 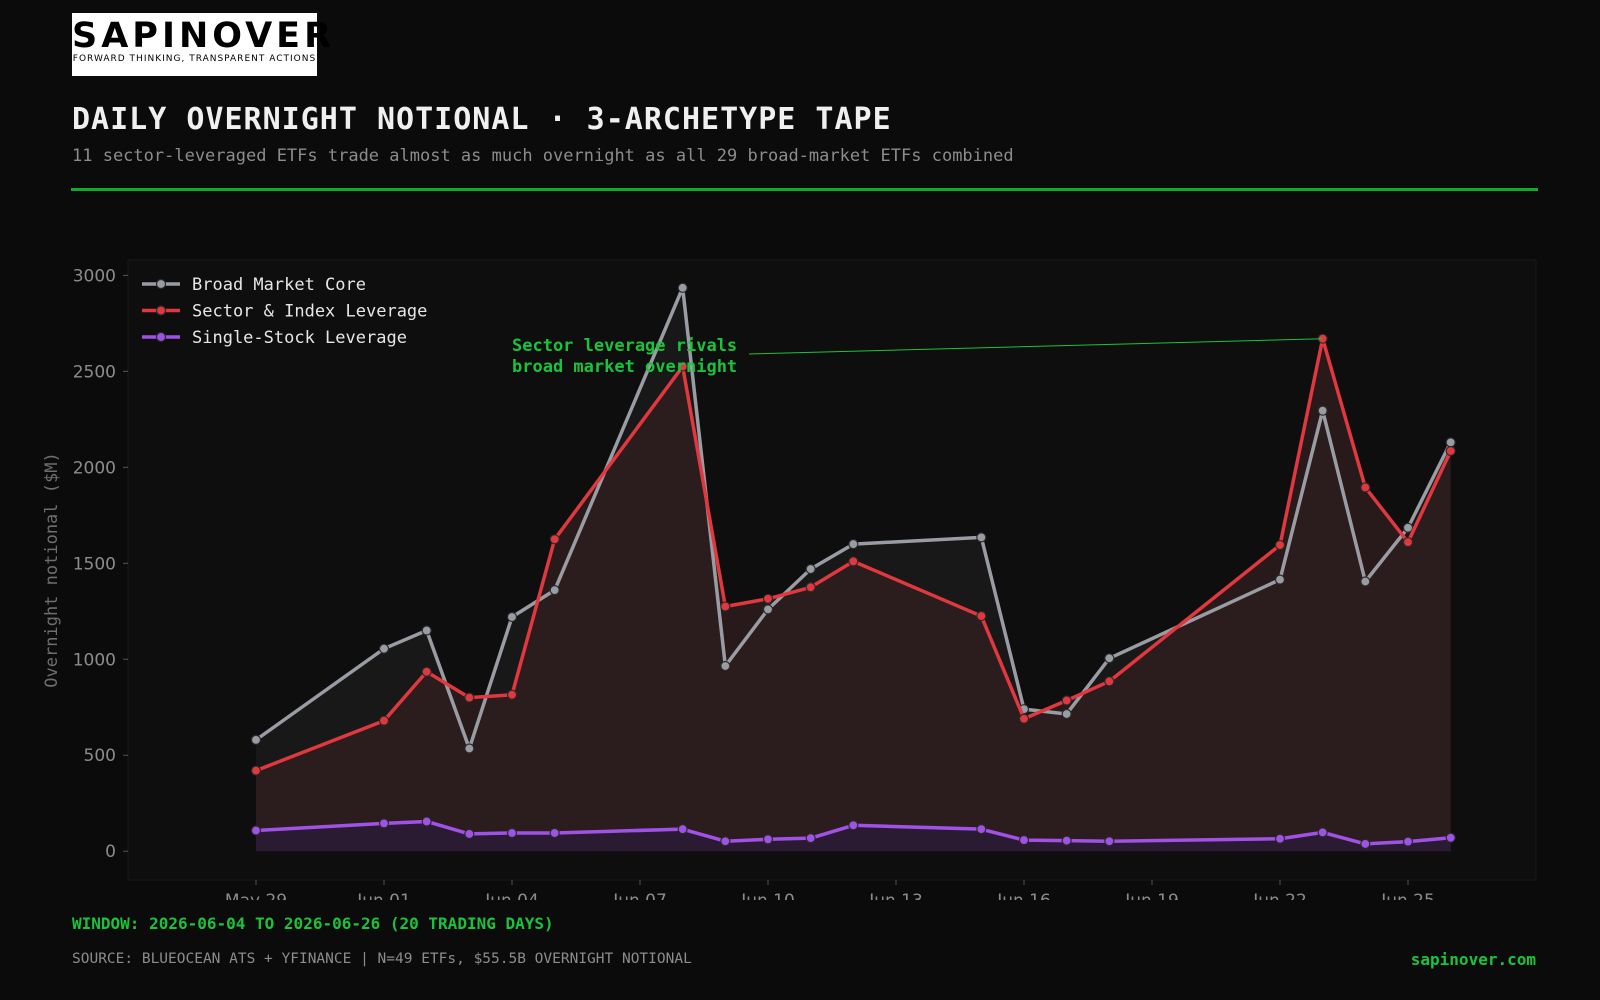 What do you see at coordinates (1407, 895) in the screenshot?
I see `x-tick-label: Jun 25` at bounding box center [1407, 895].